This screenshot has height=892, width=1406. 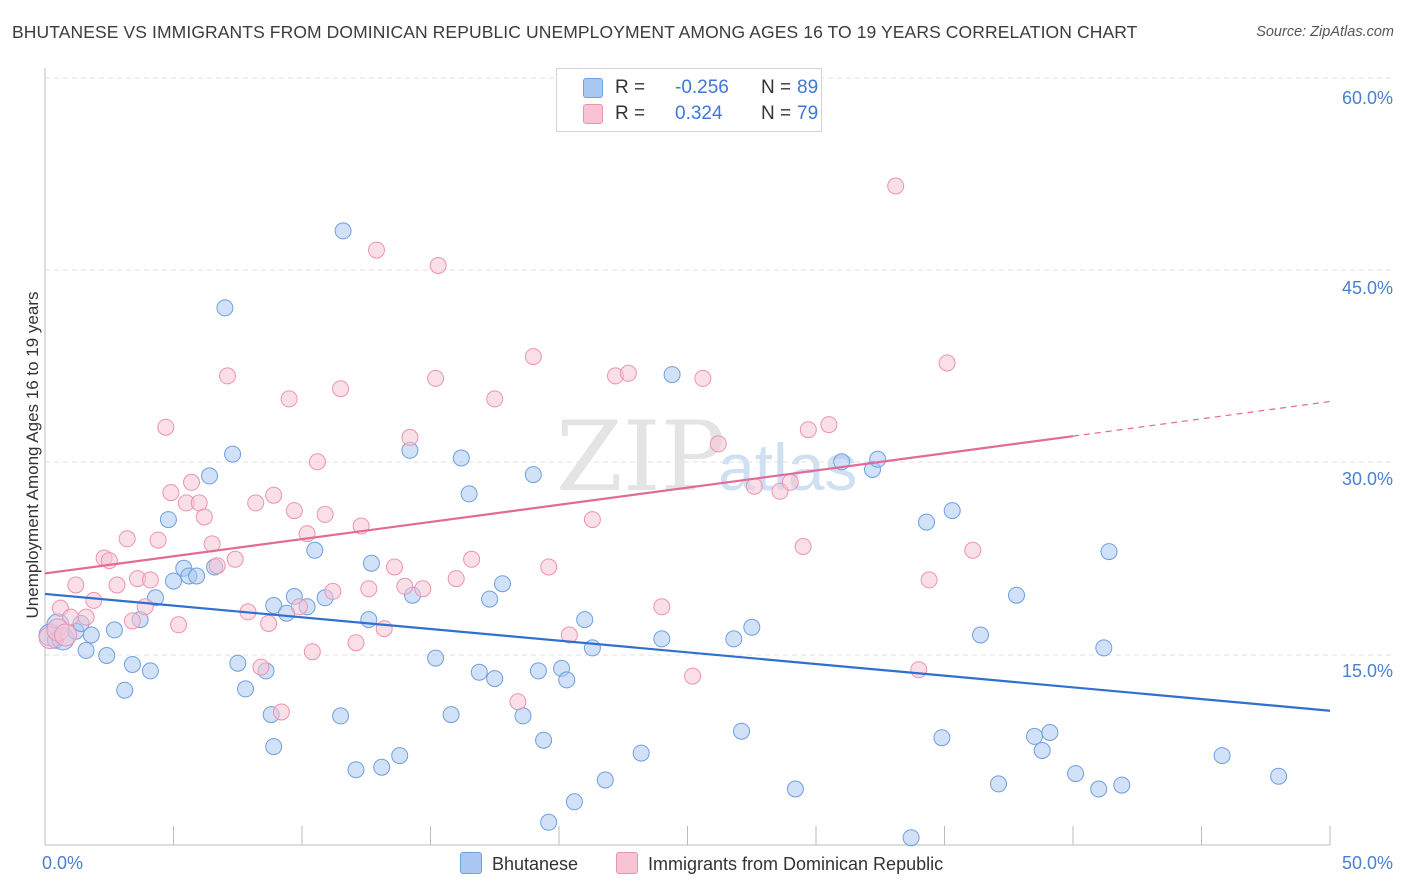 What do you see at coordinates (687, 652) in the screenshot?
I see `trend-line-bhutanese` at bounding box center [687, 652].